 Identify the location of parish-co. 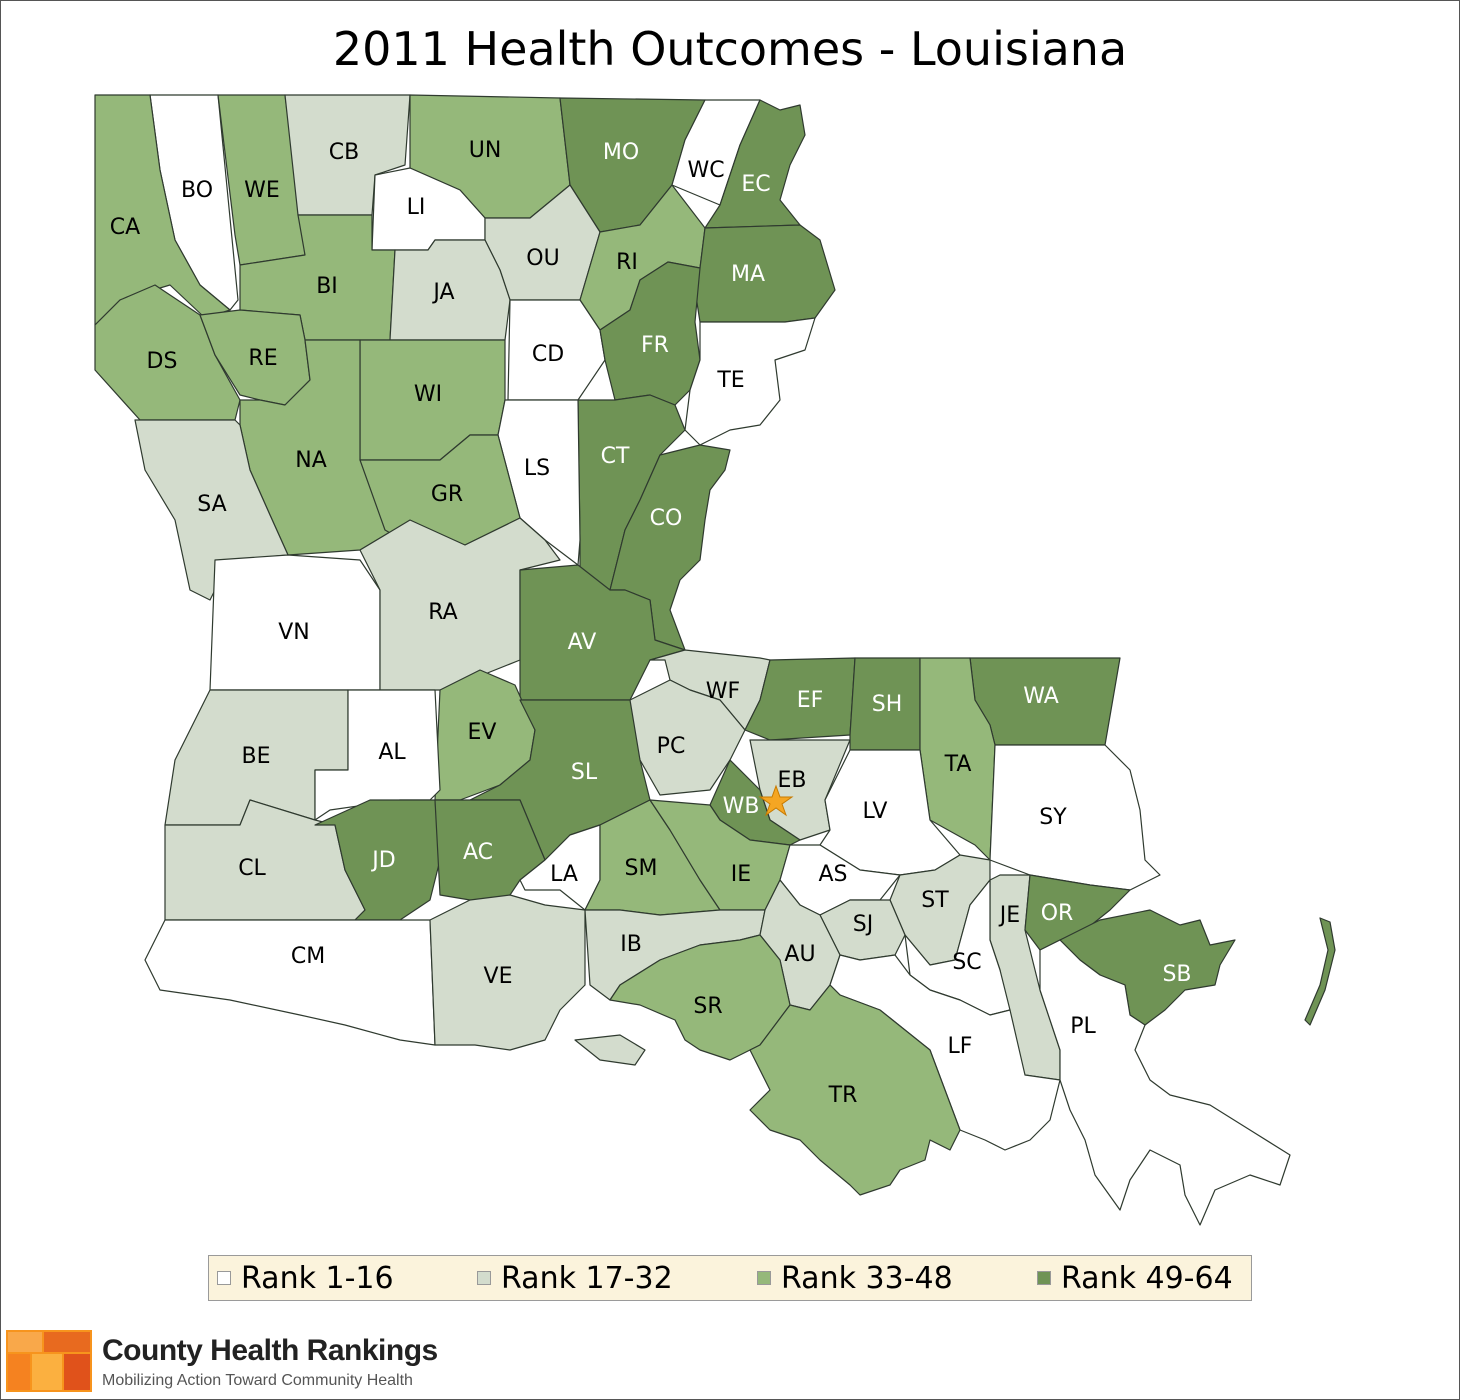
(670, 547).